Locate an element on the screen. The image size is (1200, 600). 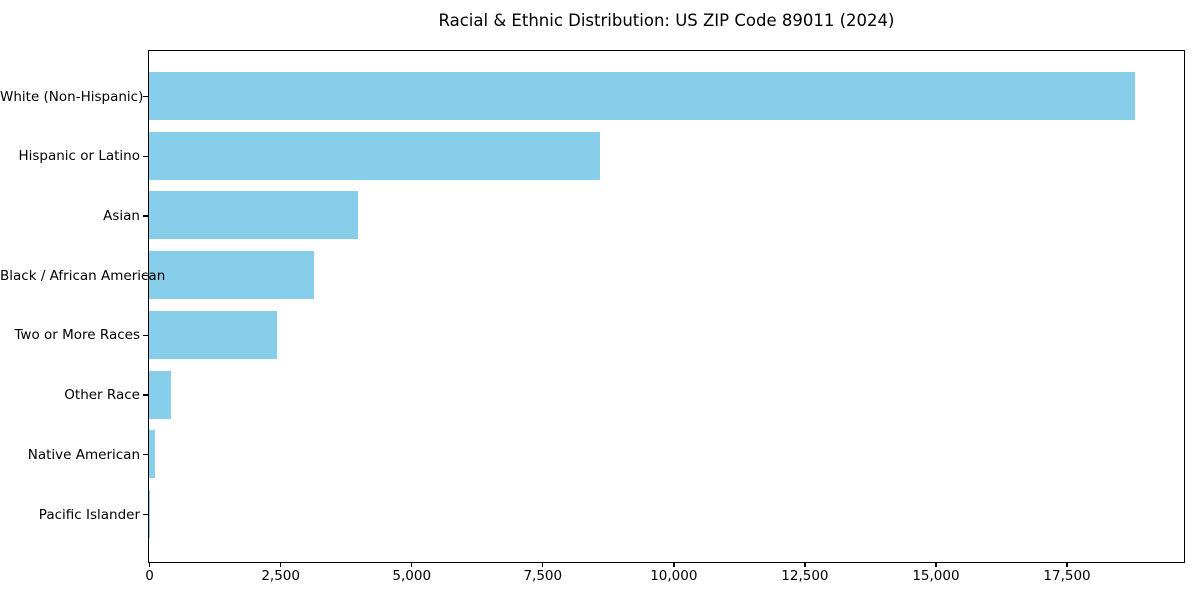
x-tick-label: 5,000 is located at coordinates (412, 576).